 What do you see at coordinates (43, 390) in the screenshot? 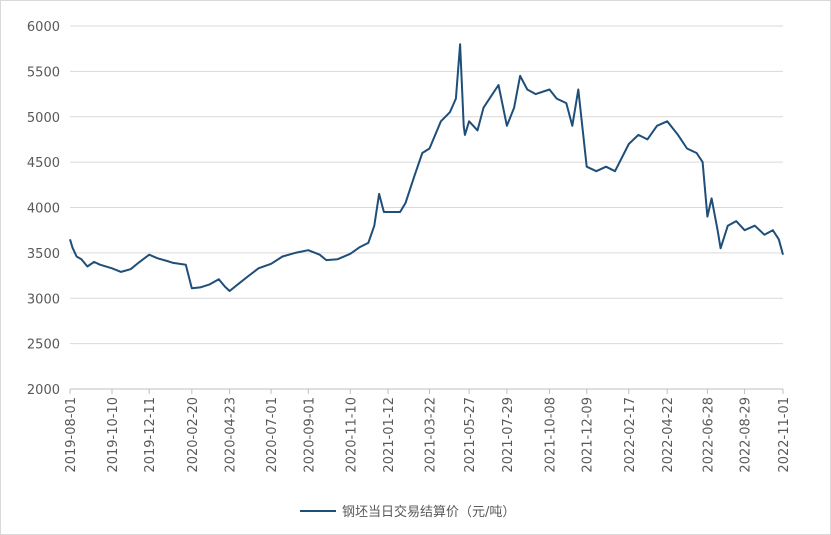
I see `y-tick-label: 2000` at bounding box center [43, 390].